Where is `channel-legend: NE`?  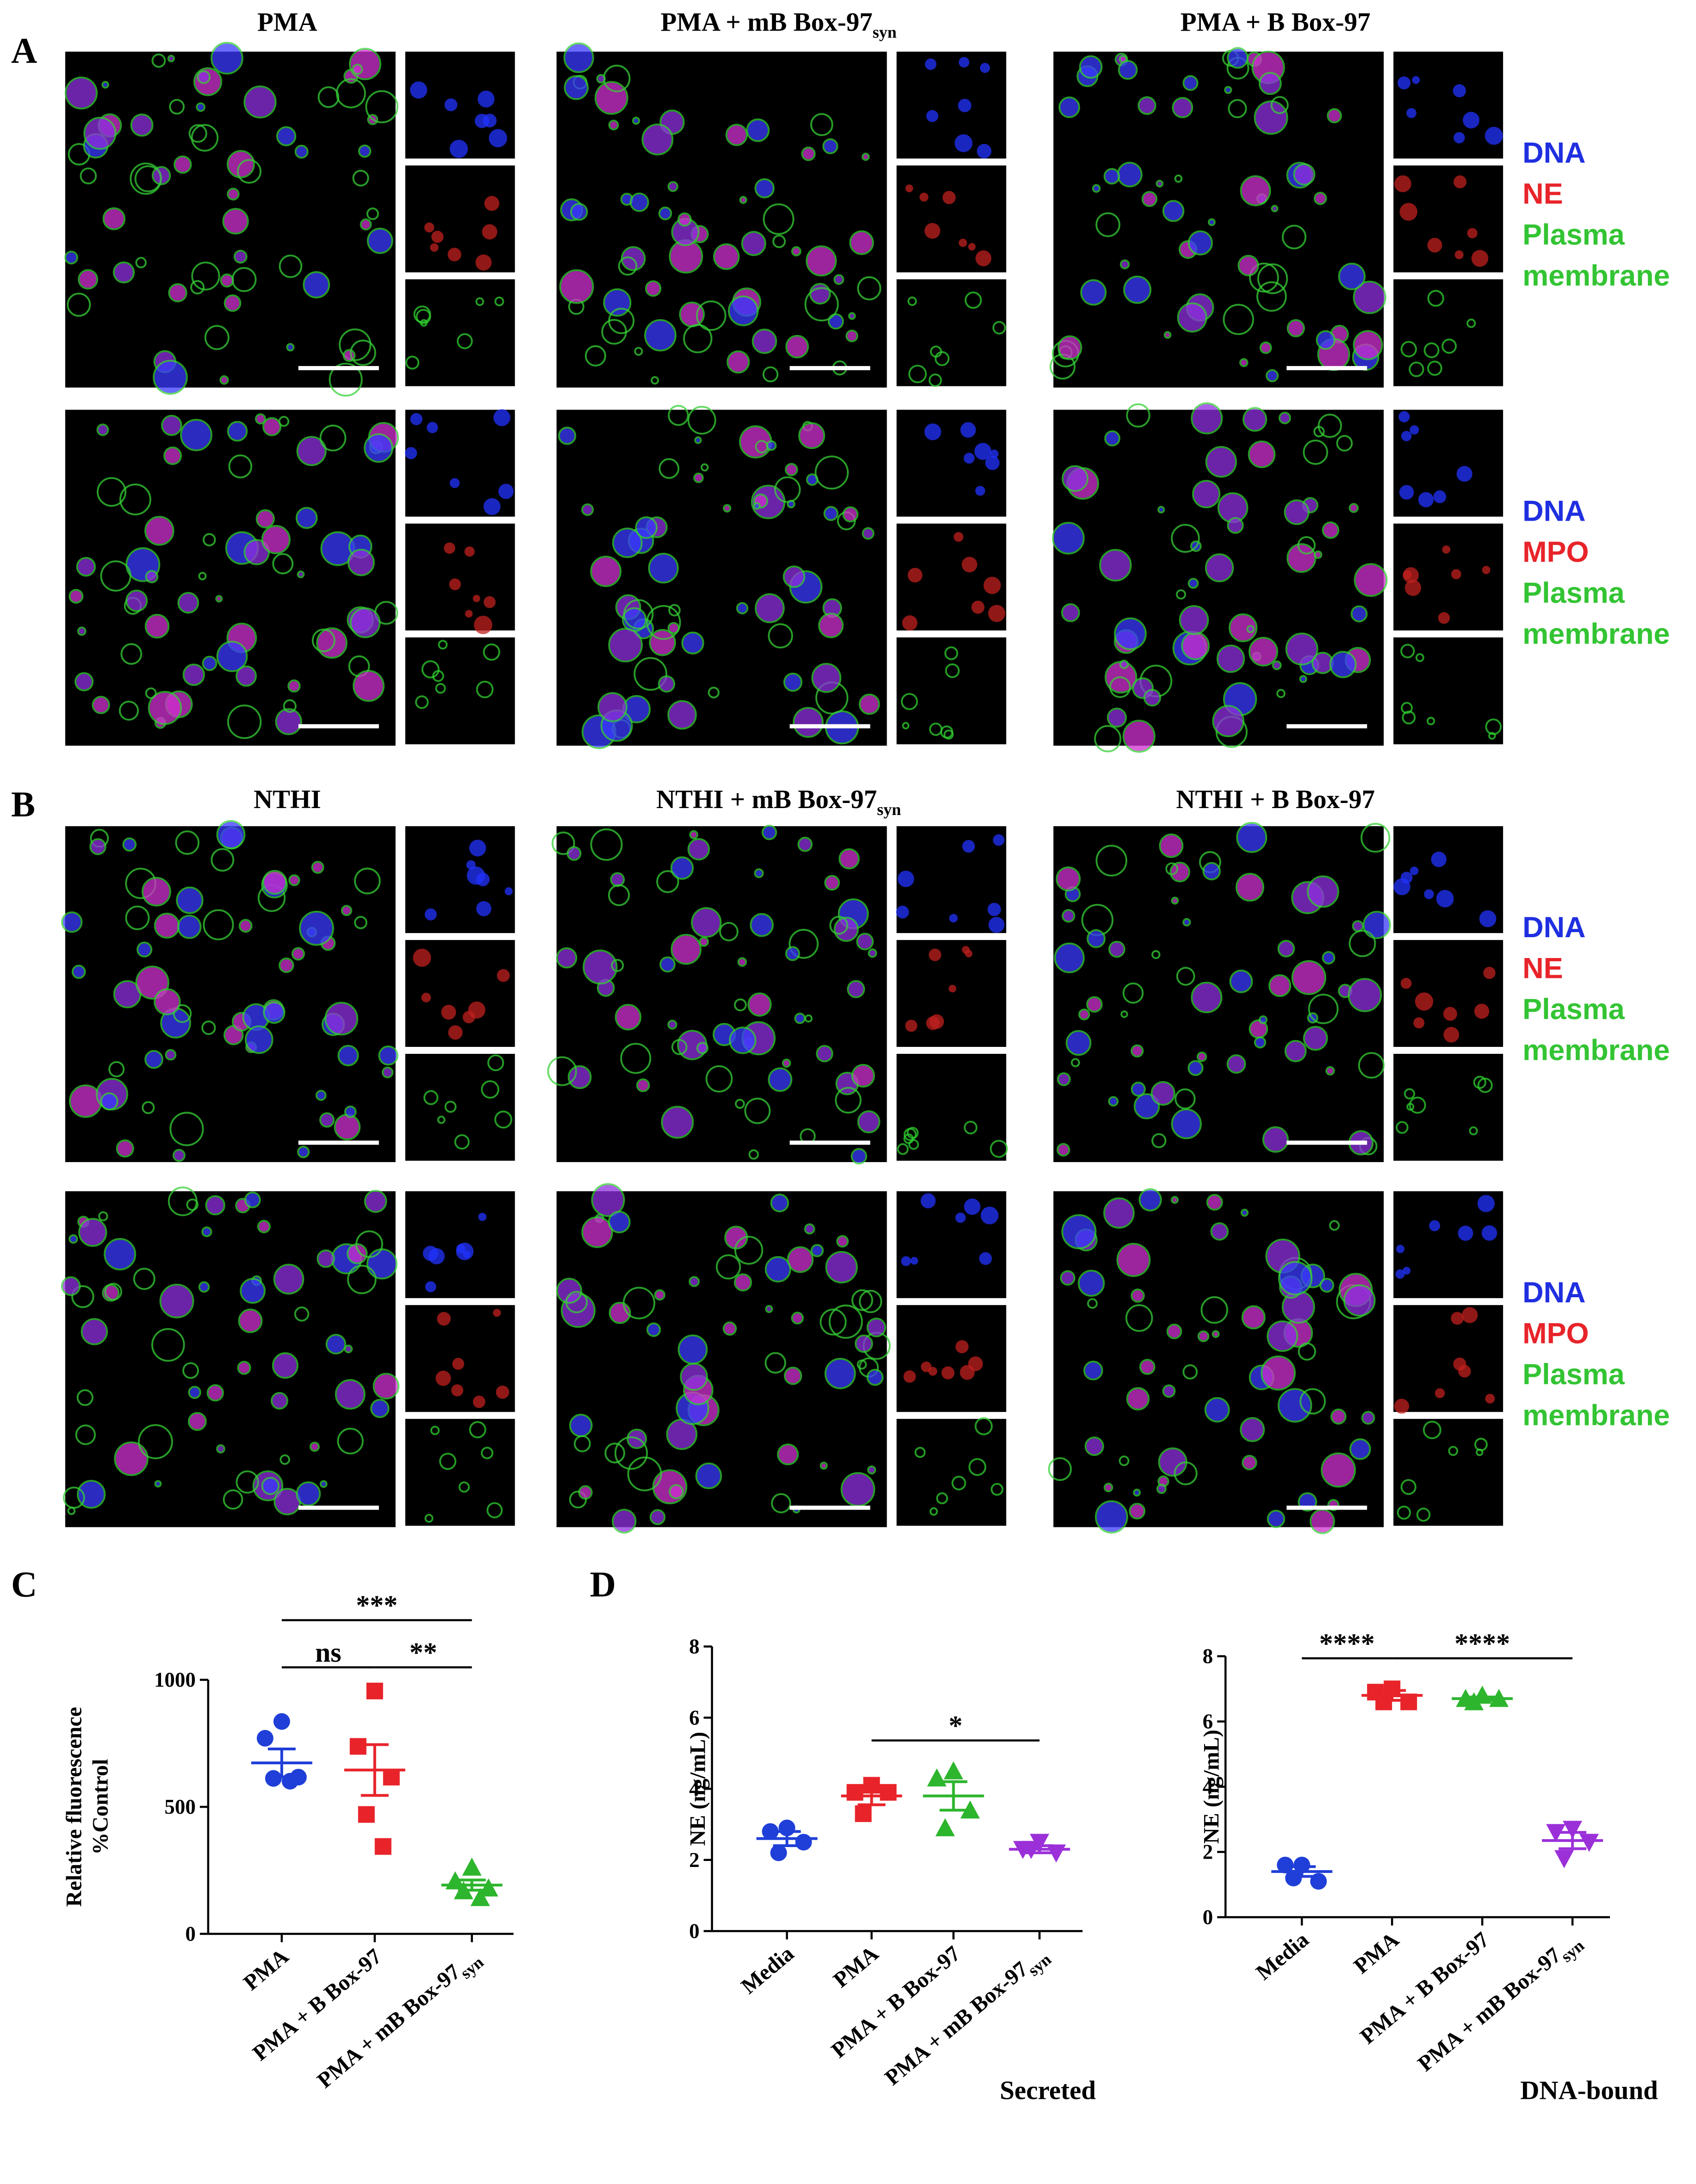
channel-legend: NE is located at coordinates (1542, 969).